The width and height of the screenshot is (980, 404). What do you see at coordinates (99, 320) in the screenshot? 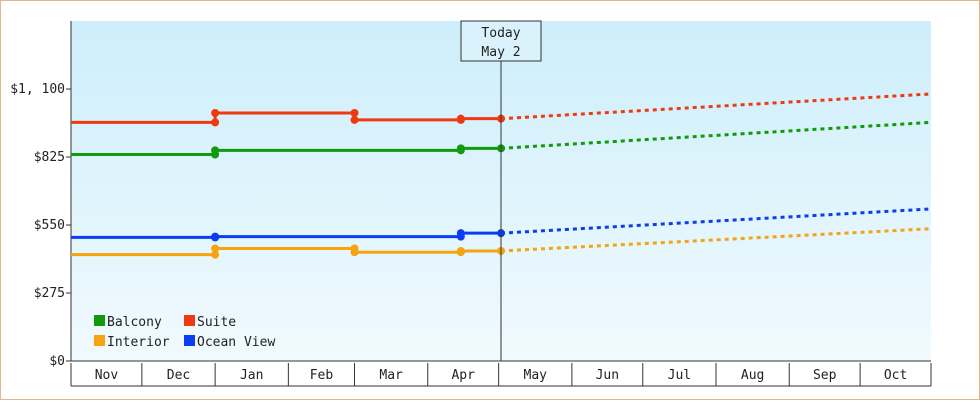
I see `legend-swatch-balcony` at bounding box center [99, 320].